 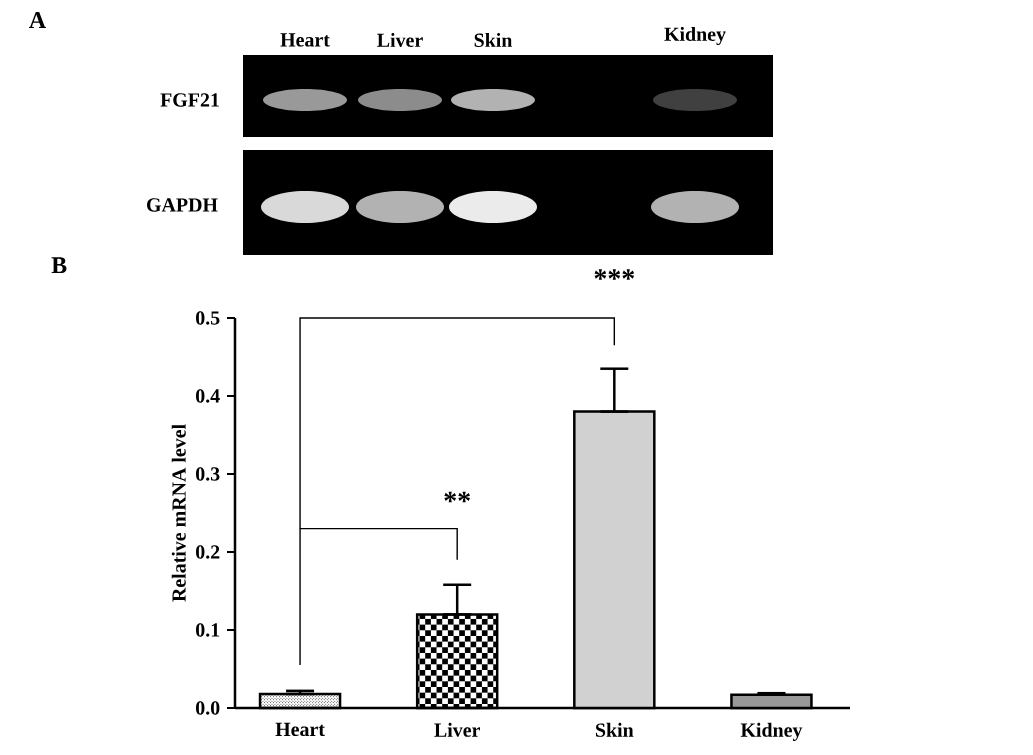 What do you see at coordinates (457, 729) in the screenshot?
I see `x-tick-label: Liver` at bounding box center [457, 729].